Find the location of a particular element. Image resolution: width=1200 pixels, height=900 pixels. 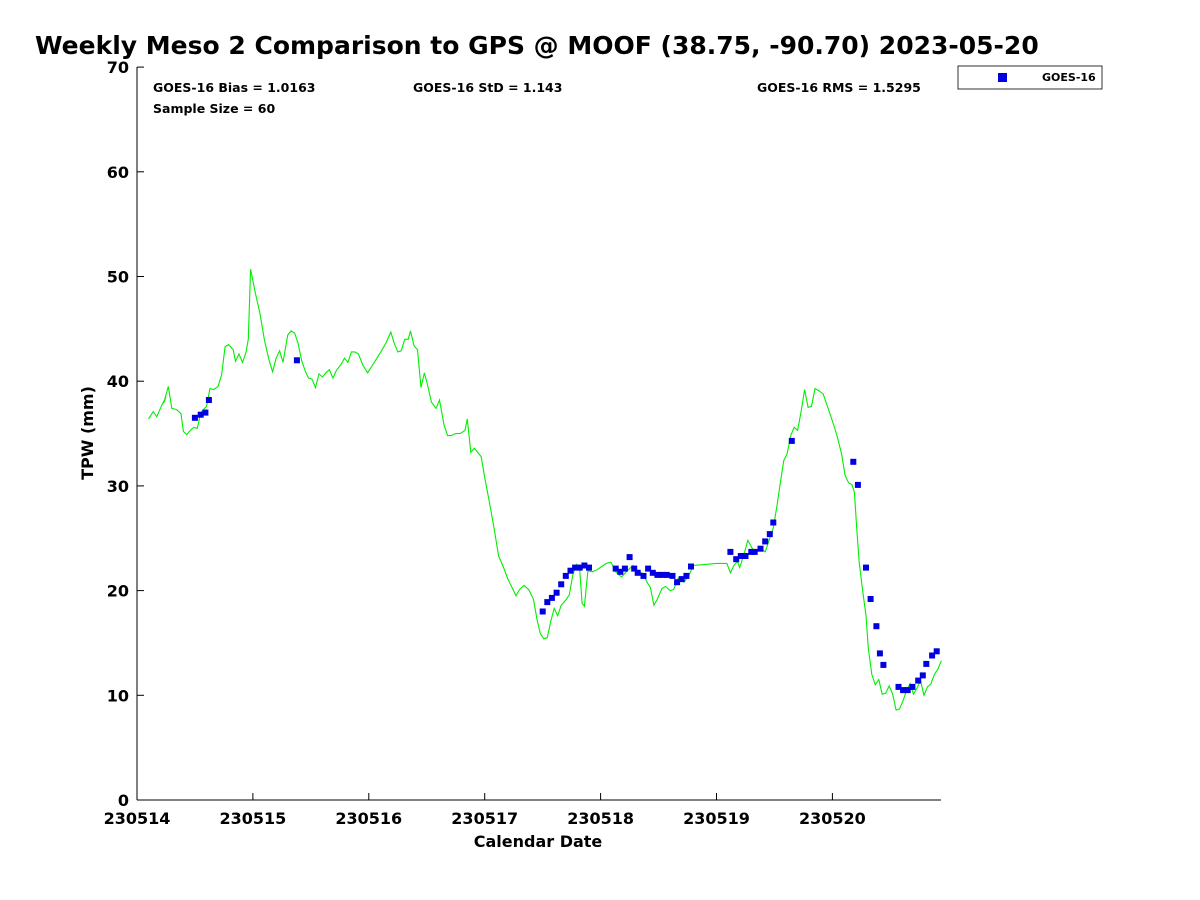

stat-sample-size: Sample Size = 60 is located at coordinates (214, 108).